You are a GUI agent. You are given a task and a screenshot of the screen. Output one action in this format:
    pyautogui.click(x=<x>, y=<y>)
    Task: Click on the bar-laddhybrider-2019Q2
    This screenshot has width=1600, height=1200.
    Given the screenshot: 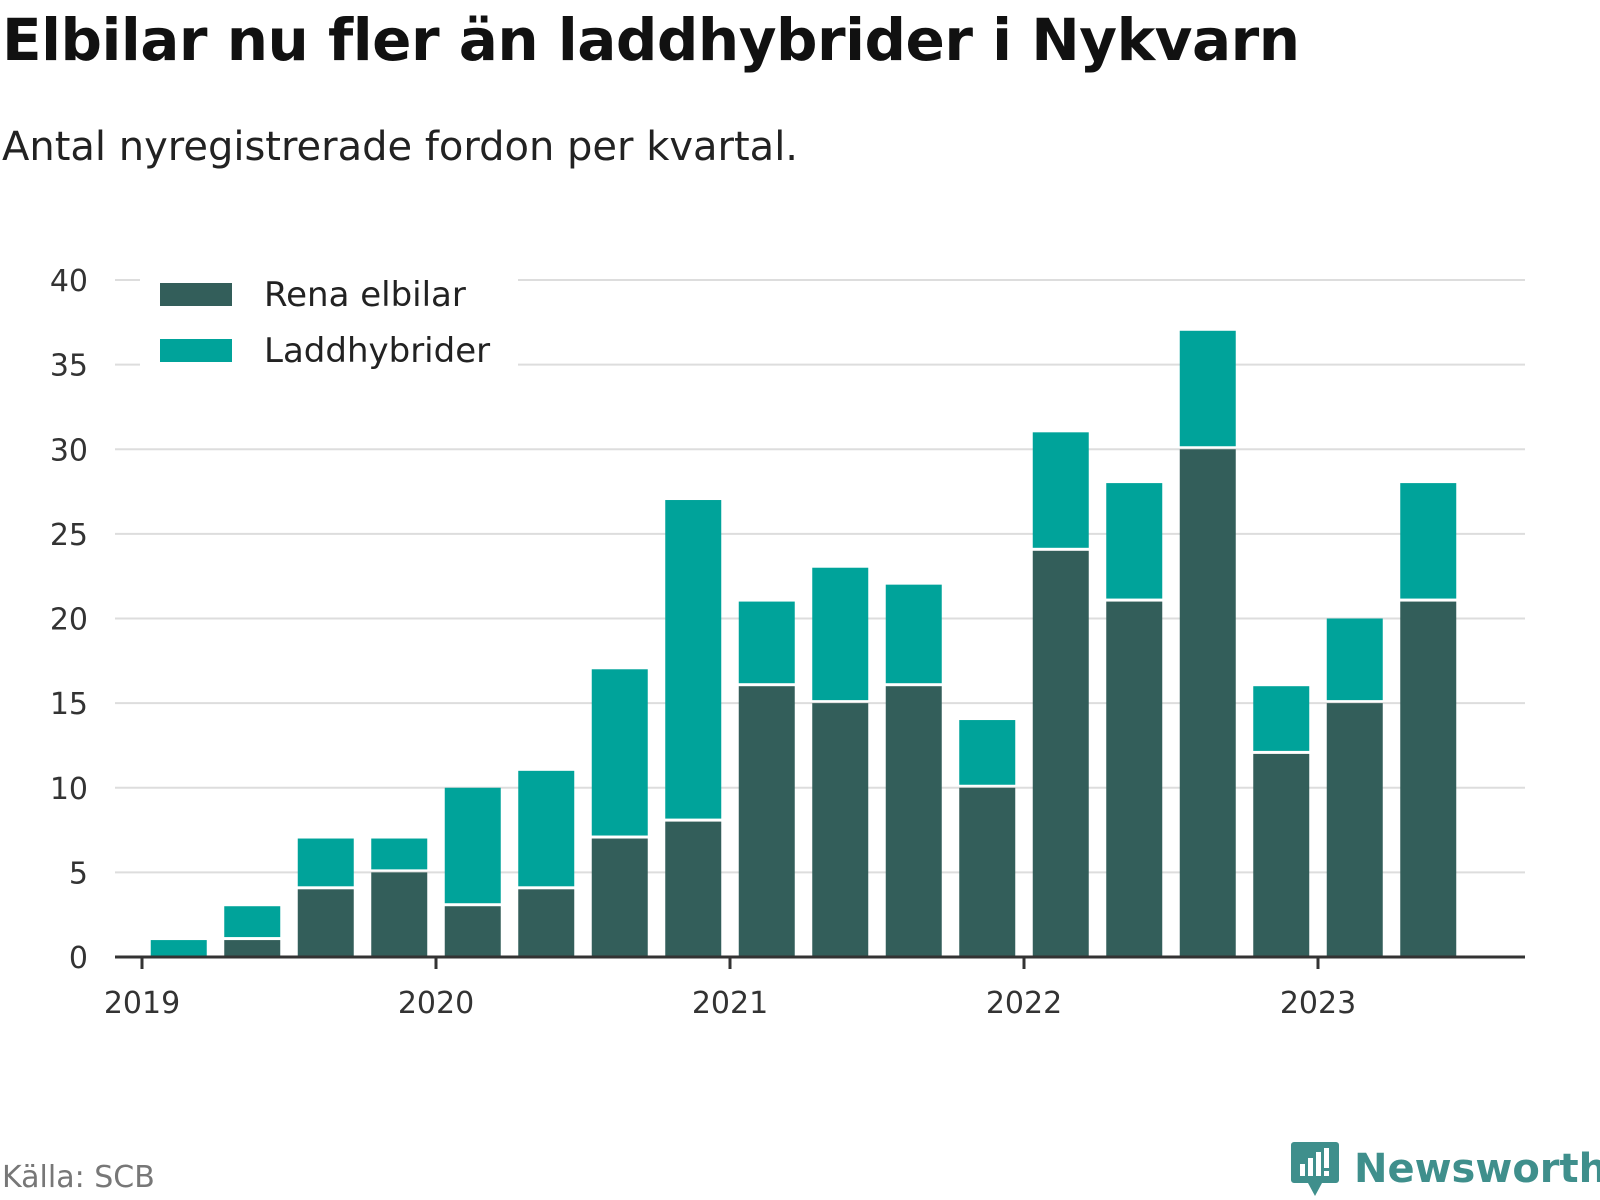 What is the action you would take?
    pyautogui.click(x=252, y=922)
    